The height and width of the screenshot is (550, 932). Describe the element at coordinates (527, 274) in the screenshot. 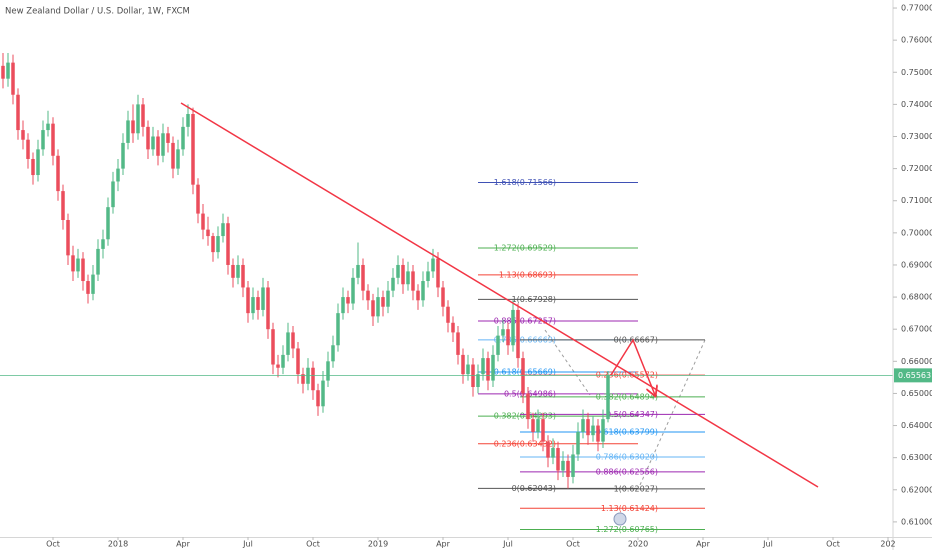

I see `fib-label: 1.13(0.68693)` at that location.